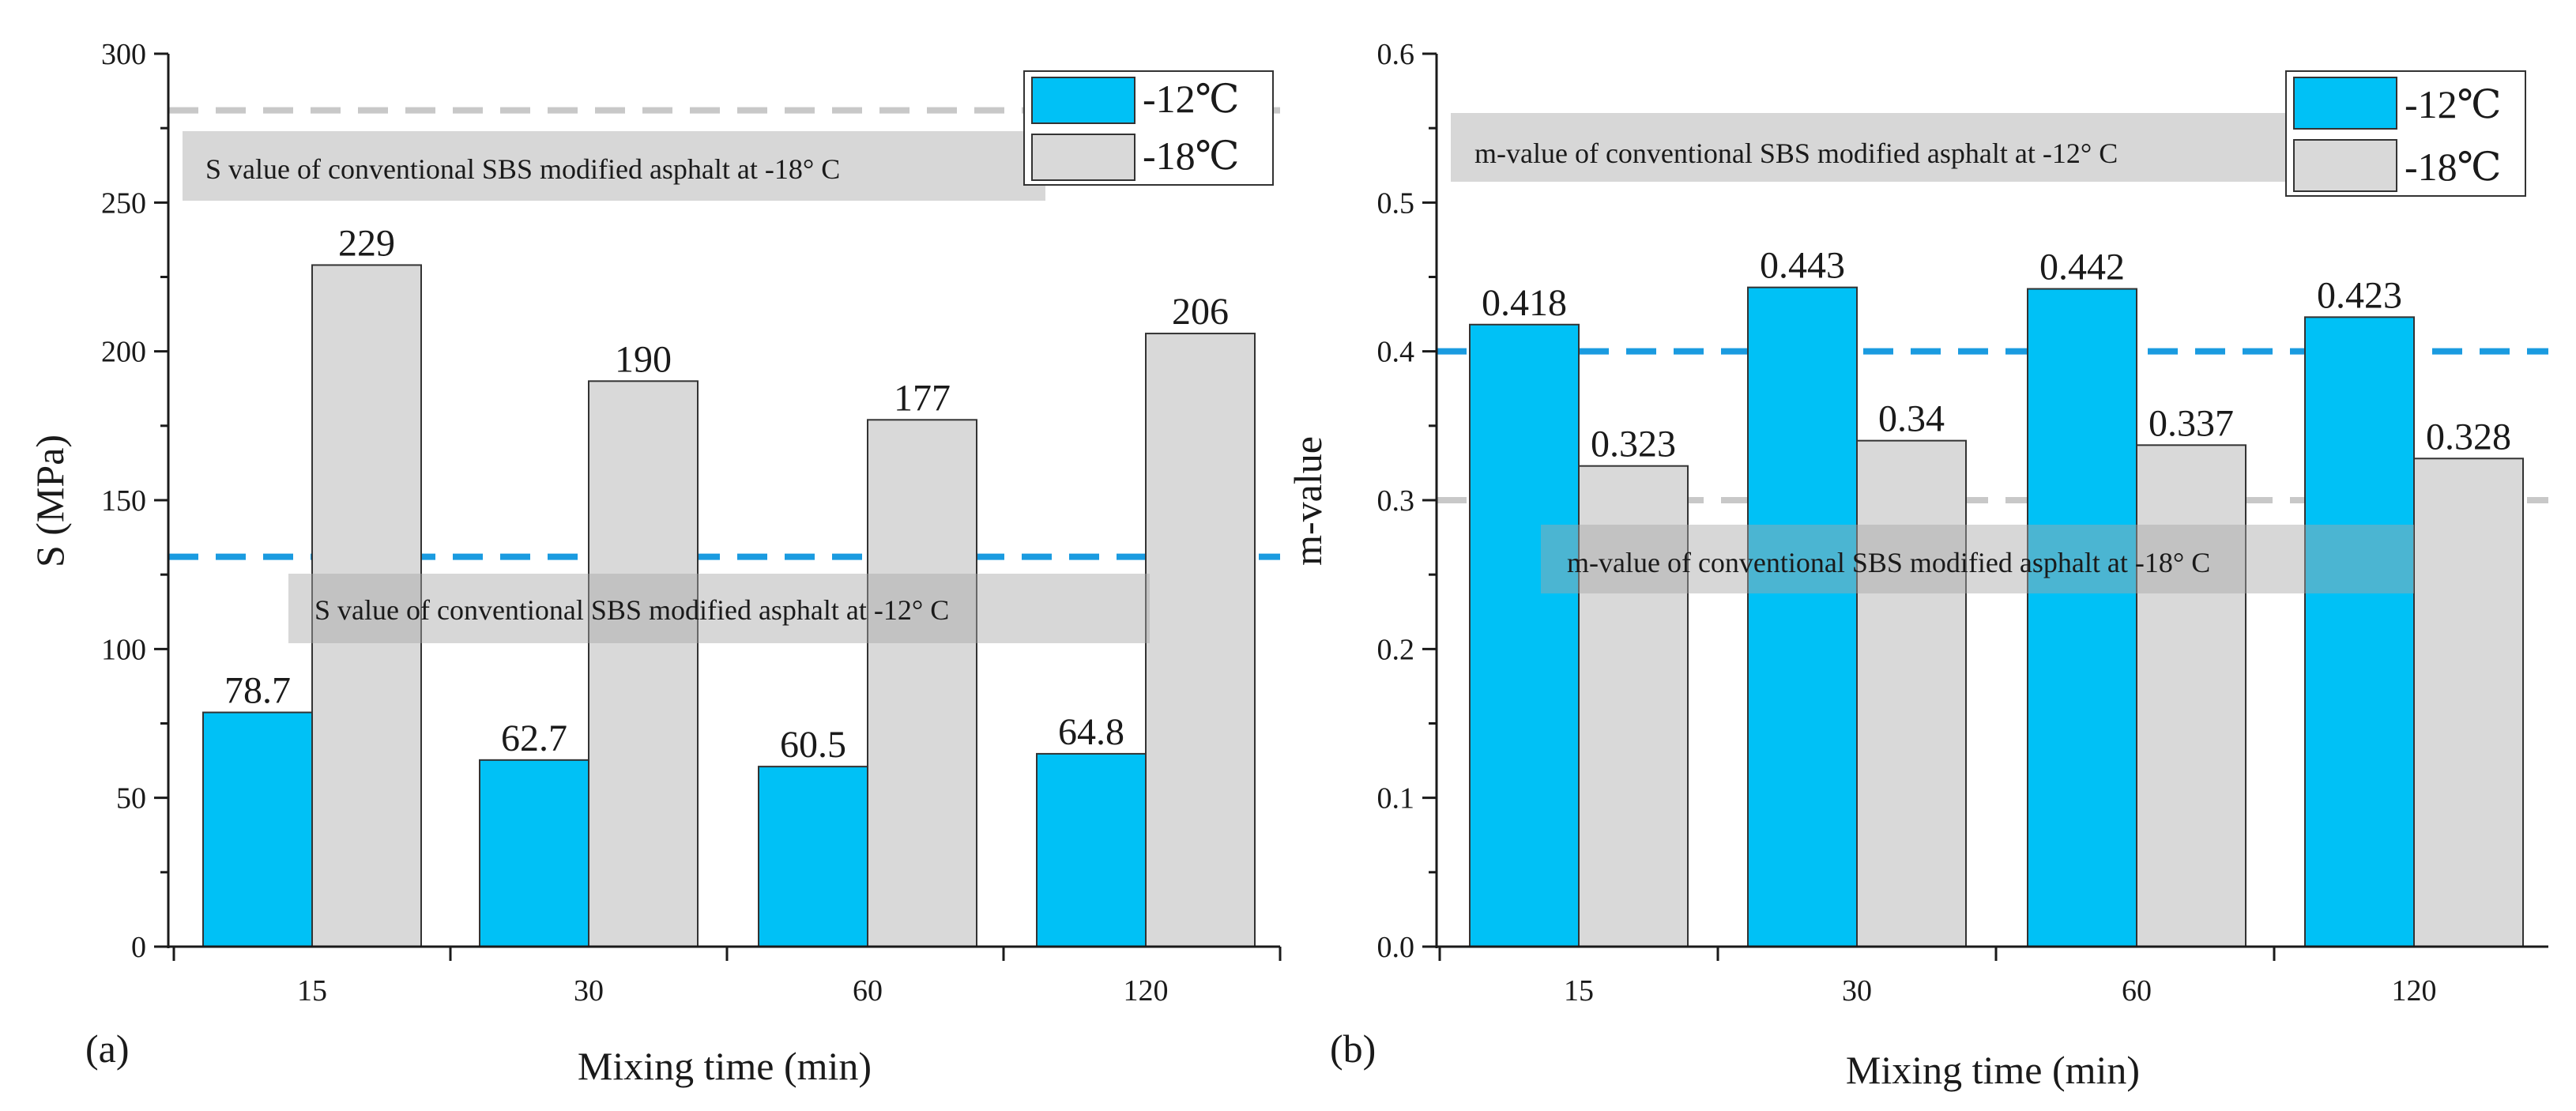 The height and width of the screenshot is (1111, 2576). What do you see at coordinates (131, 798) in the screenshot?
I see `y-tick-label: 50` at bounding box center [131, 798].